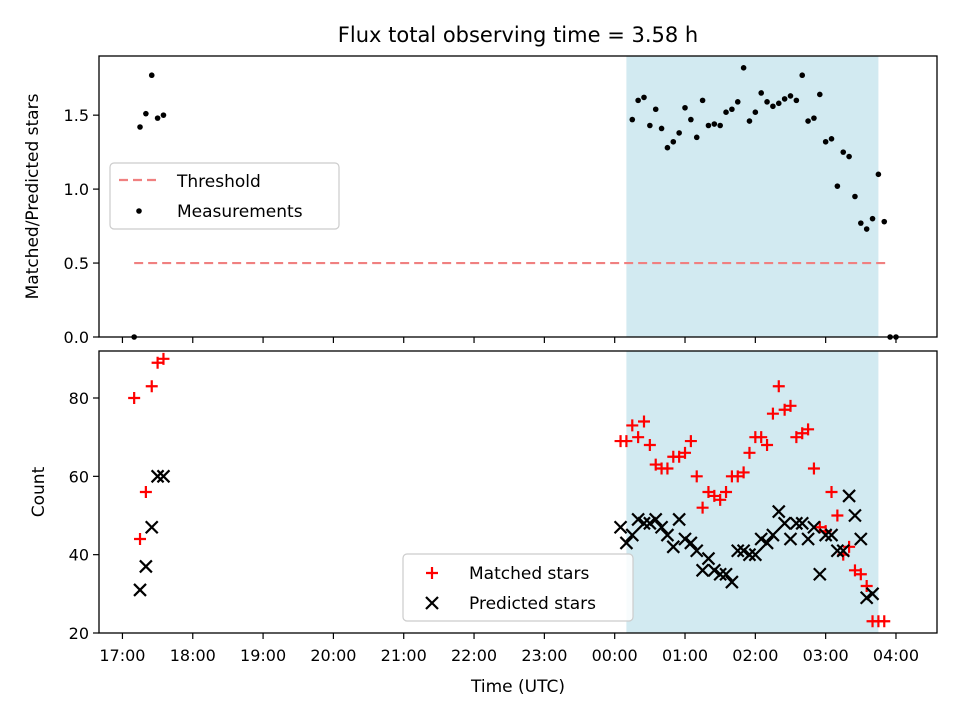 Image resolution: width=960 pixels, height=720 pixels. I want to click on ratio-y-tick-label: 1.0, so click(76, 189).